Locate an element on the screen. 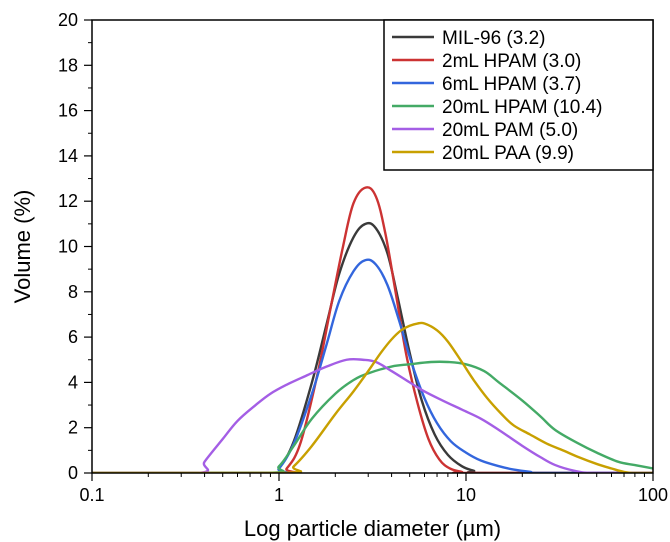 The image size is (670, 542). y-tick-label: 2 is located at coordinates (73, 428).